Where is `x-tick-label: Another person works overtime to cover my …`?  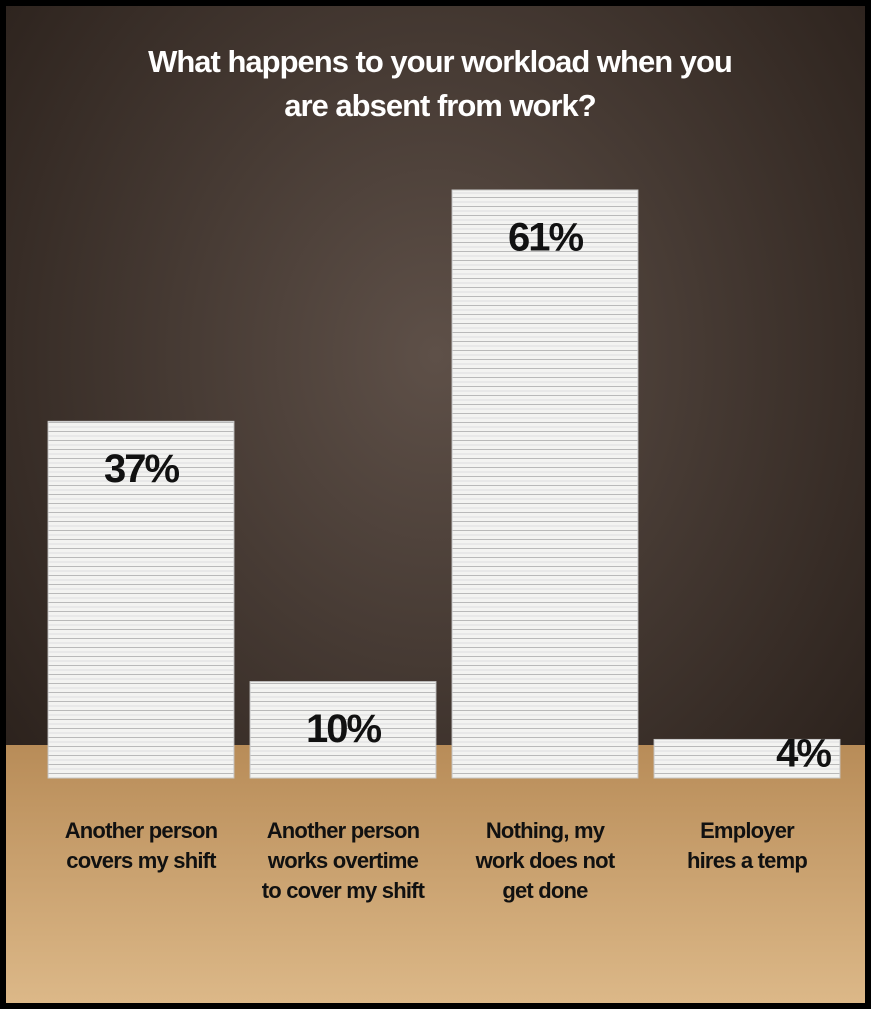
x-tick-label: Another person works overtime to cover my … is located at coordinates (344, 860).